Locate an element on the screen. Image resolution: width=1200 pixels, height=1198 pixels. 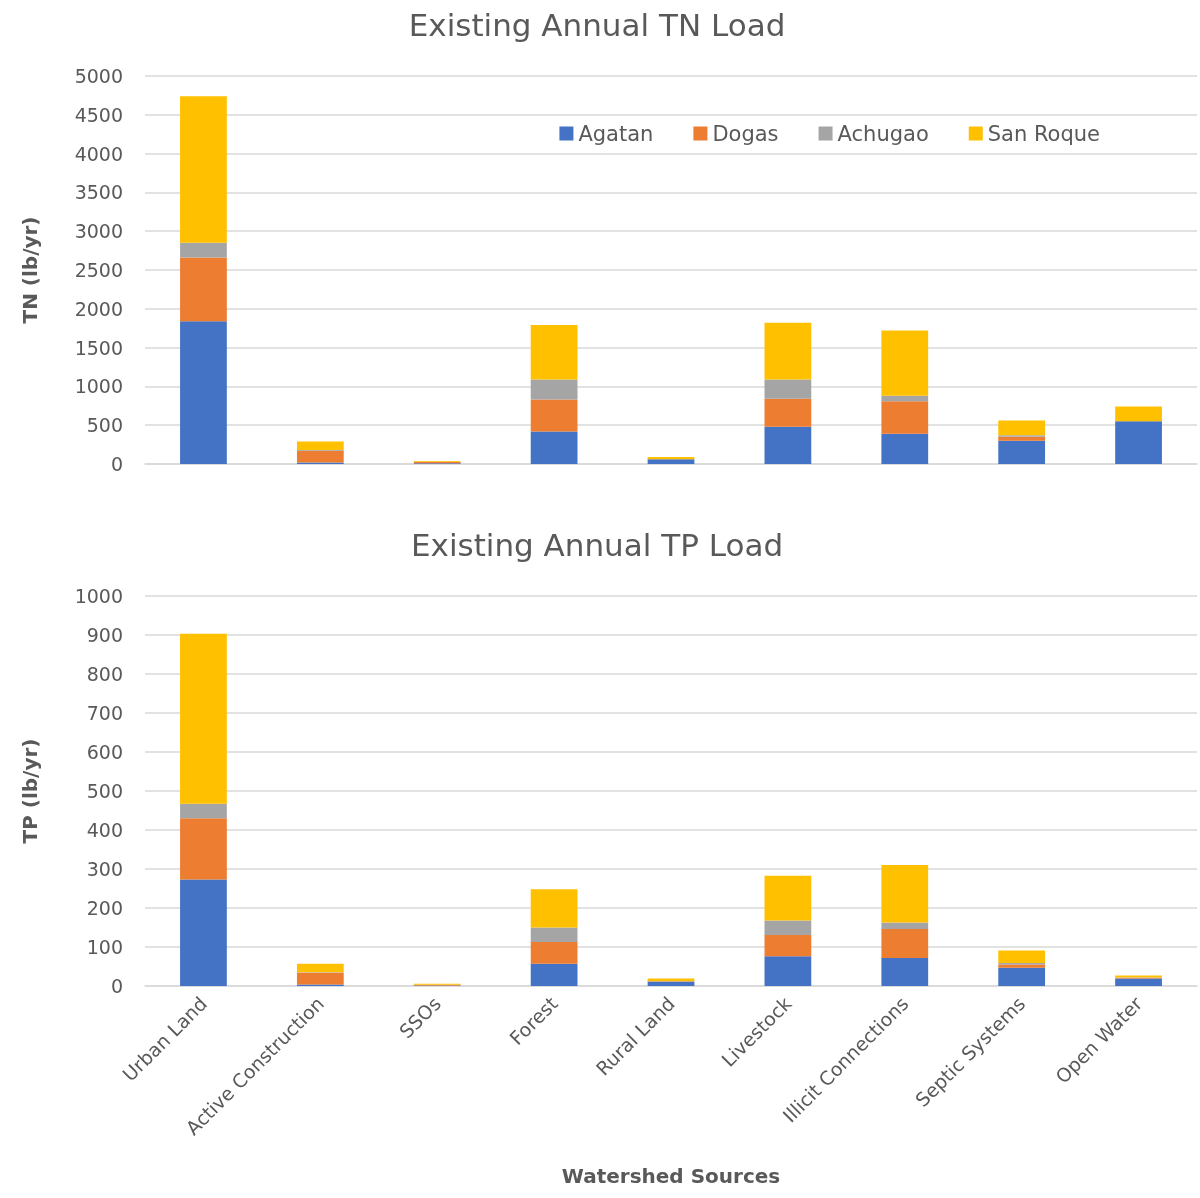
x-axis-title: Watershed Sources is located at coordinates (671, 1176).